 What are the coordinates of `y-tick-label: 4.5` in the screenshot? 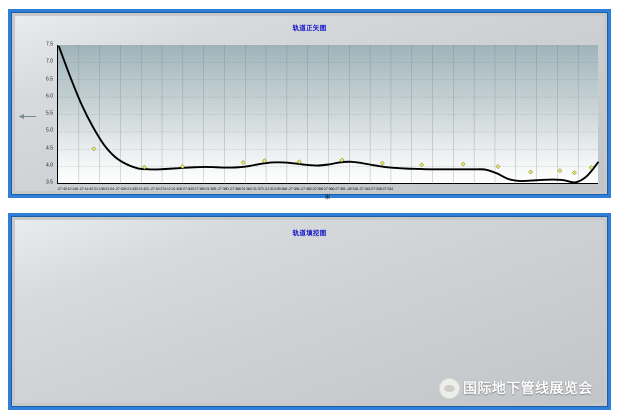 It's located at (49, 148).